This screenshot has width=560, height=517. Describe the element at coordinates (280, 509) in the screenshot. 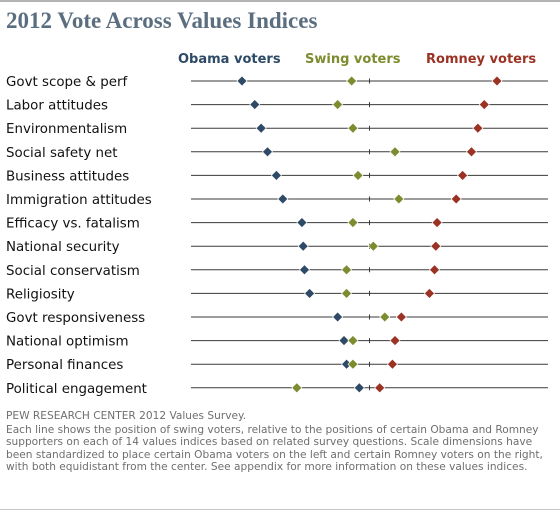

I see `bottom-rule` at that location.